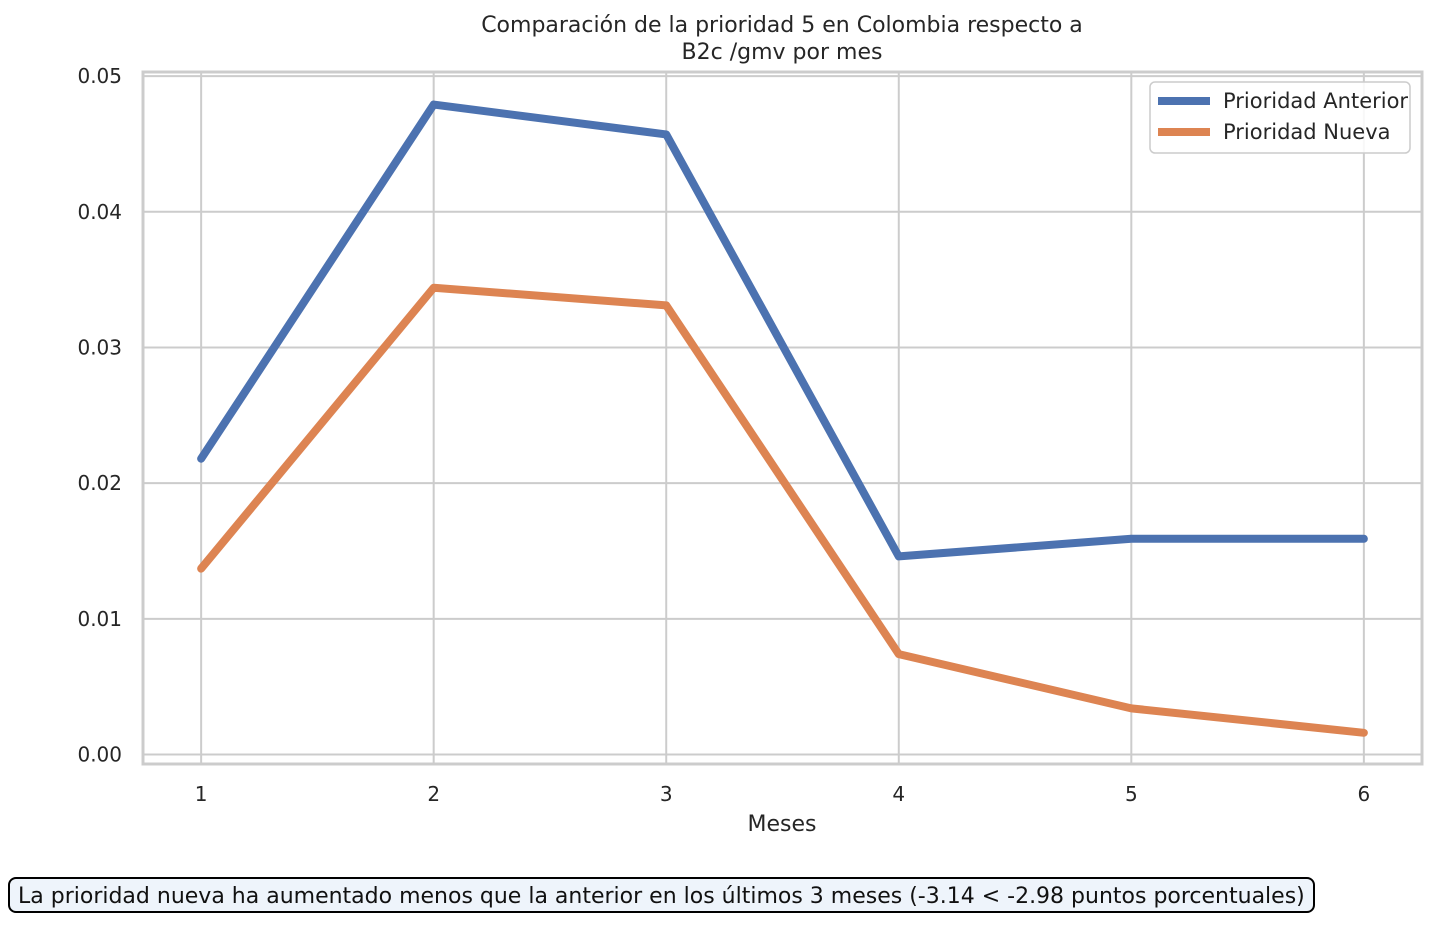 The width and height of the screenshot is (1436, 927). What do you see at coordinates (898, 794) in the screenshot?
I see `x-tick-label: 4` at bounding box center [898, 794].